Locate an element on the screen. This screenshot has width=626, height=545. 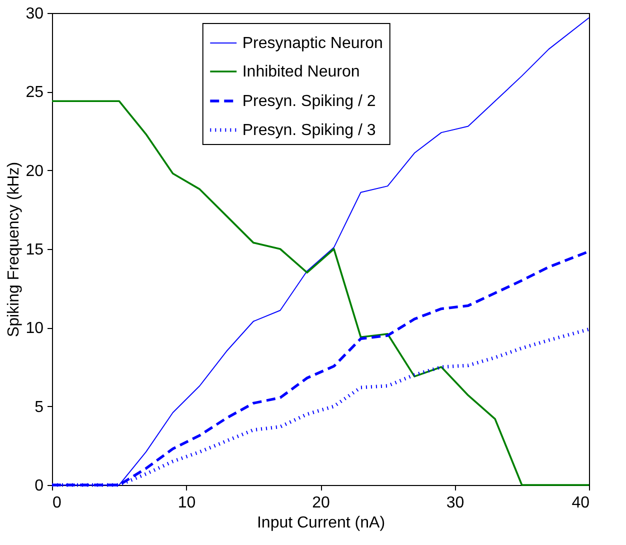
y-tick-label: 20 is located at coordinates (35, 171).